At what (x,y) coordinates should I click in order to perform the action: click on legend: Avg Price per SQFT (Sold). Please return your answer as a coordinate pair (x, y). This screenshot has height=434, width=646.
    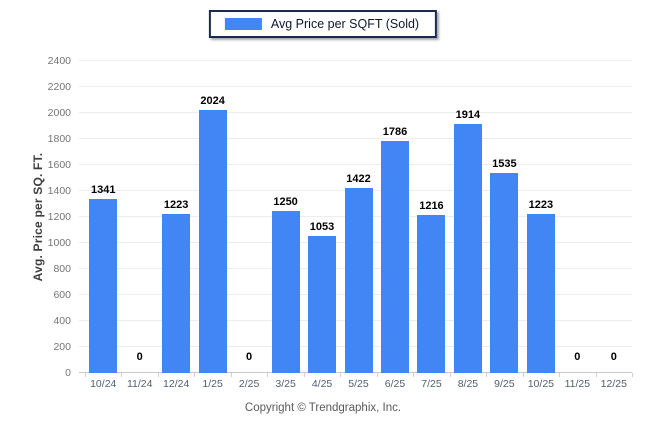
    Looking at the image, I should click on (323, 24).